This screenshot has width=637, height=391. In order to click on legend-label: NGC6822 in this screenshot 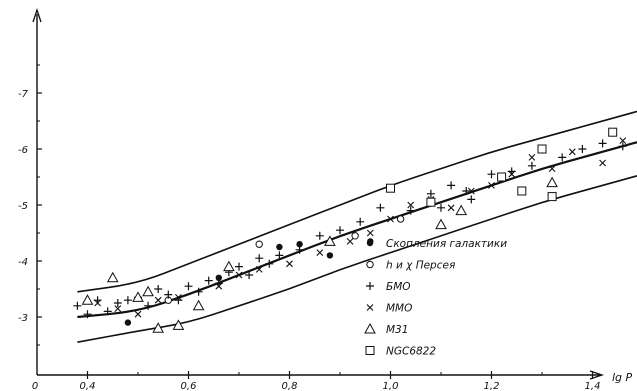, I will do `click(411, 352)`.